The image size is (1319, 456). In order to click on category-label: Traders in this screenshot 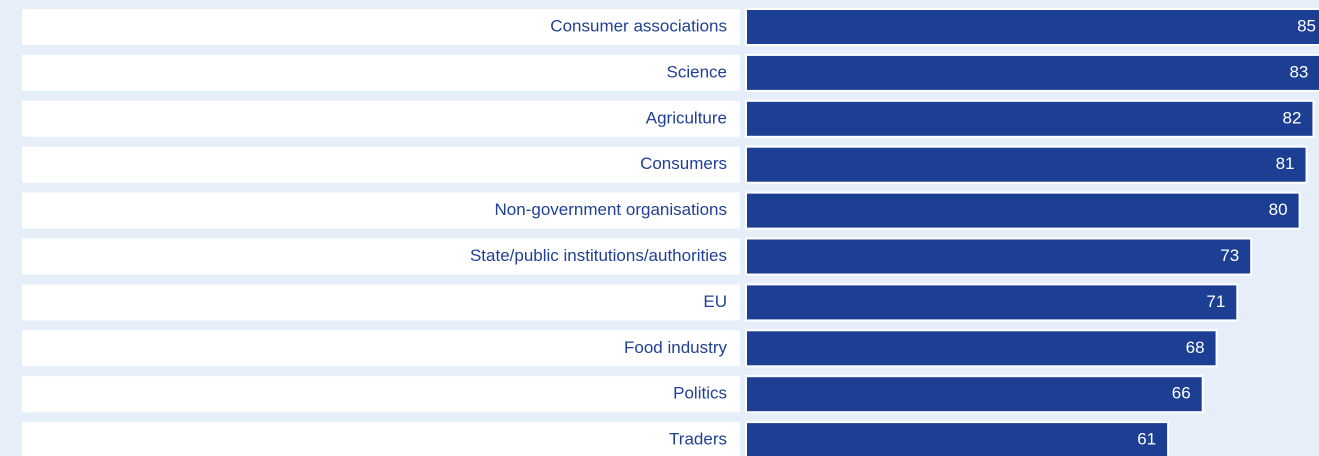, I will do `click(698, 439)`.